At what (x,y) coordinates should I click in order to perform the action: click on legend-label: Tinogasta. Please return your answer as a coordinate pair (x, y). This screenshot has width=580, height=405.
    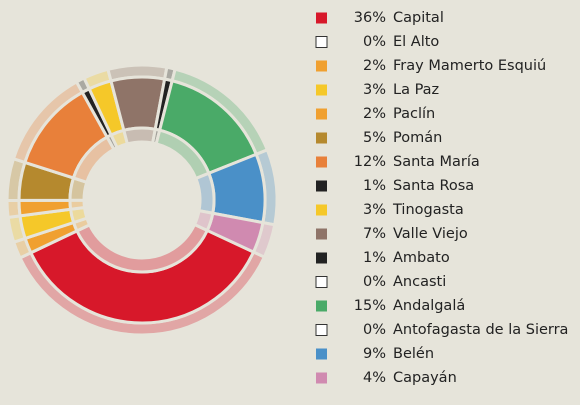
    Looking at the image, I should click on (428, 210).